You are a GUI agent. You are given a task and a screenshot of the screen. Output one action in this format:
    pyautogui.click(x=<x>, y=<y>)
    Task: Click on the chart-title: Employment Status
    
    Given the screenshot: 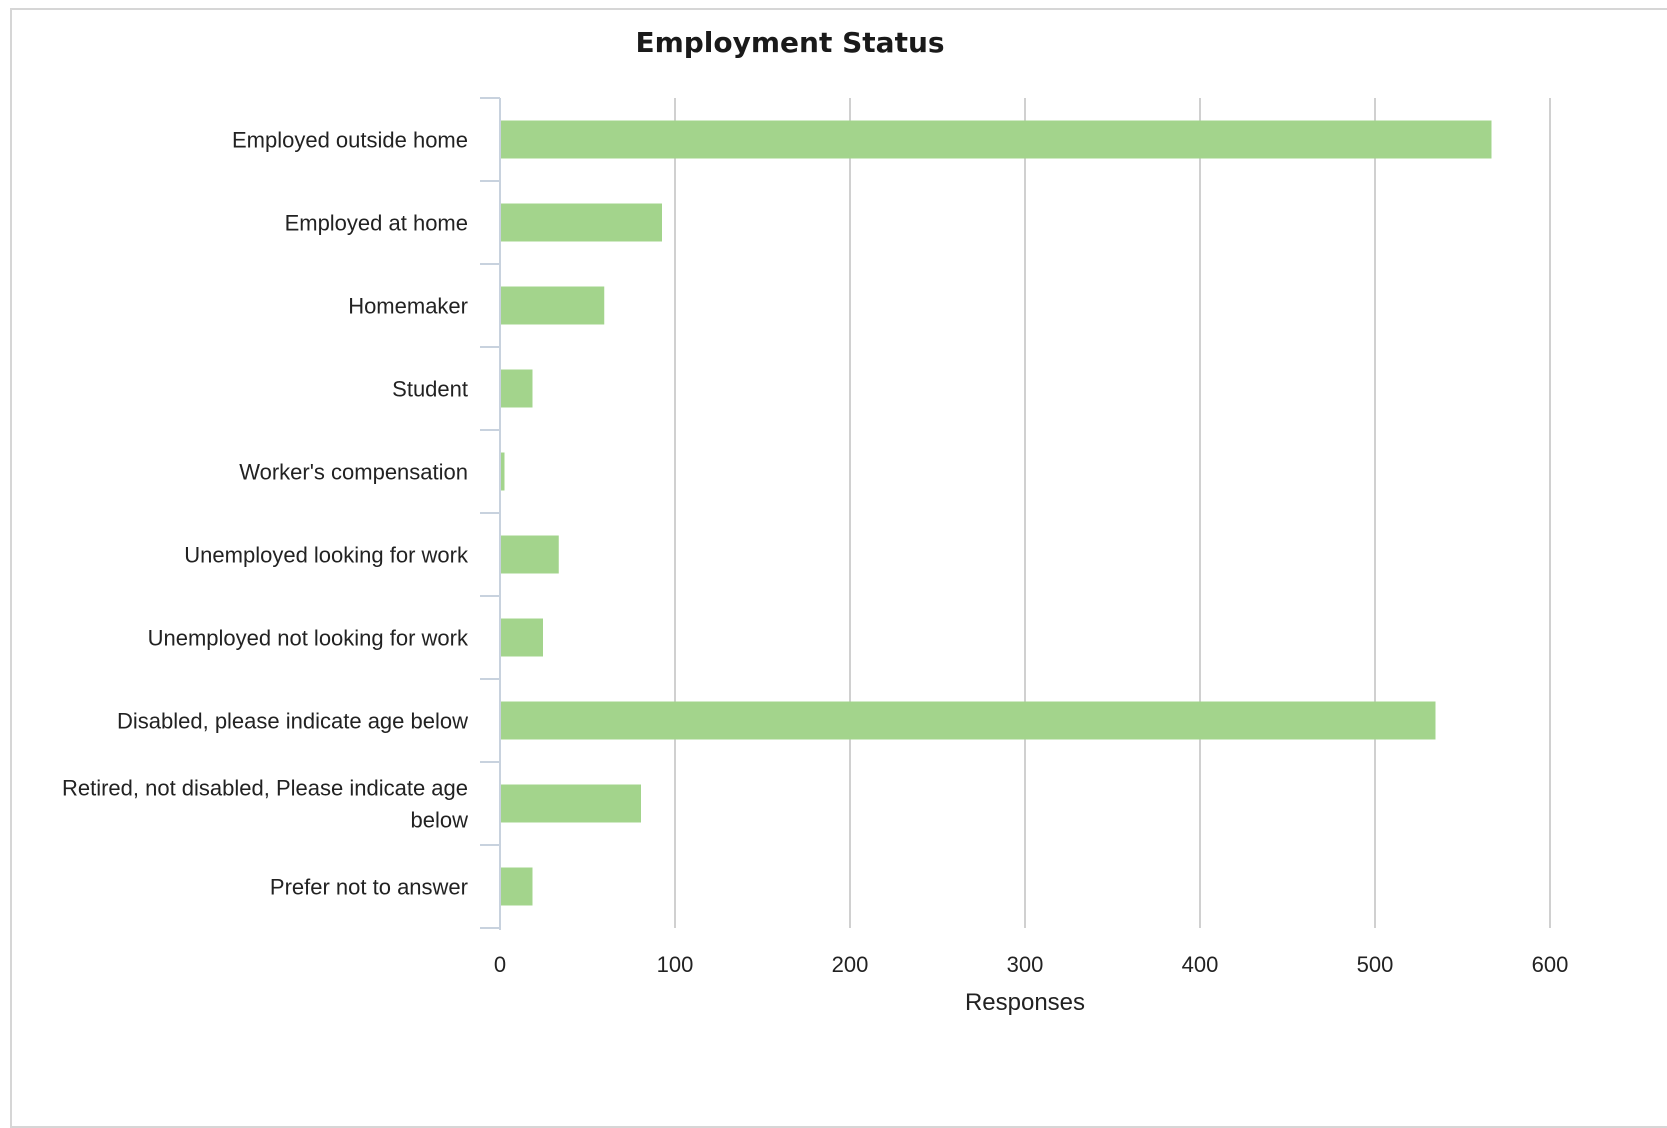 What is the action you would take?
    pyautogui.click(x=790, y=42)
    